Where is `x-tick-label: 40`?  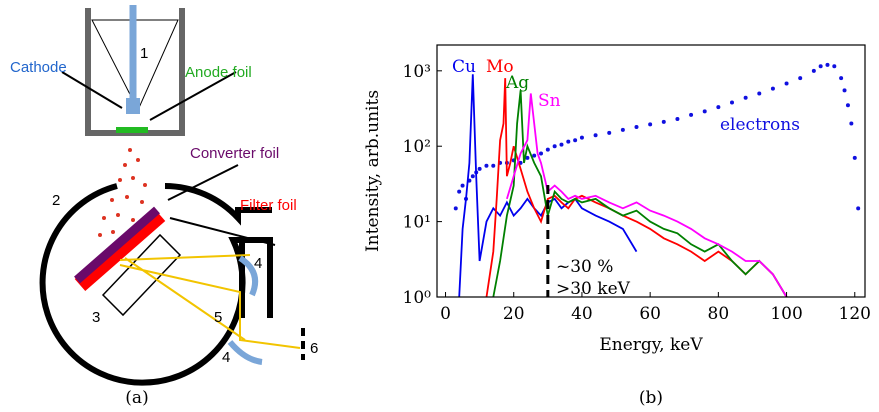 x-tick-label: 40 is located at coordinates (582, 314).